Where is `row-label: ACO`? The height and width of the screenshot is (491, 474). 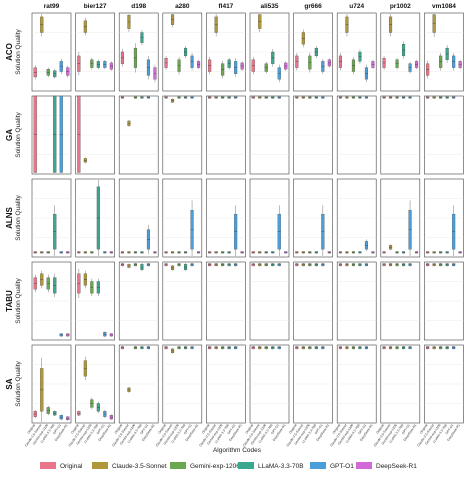
row-label: ACO is located at coordinates (9, 52).